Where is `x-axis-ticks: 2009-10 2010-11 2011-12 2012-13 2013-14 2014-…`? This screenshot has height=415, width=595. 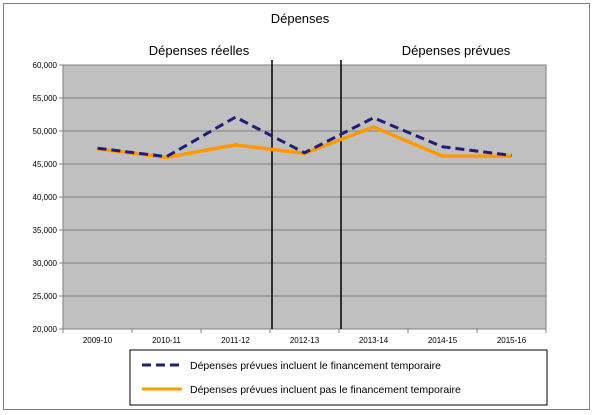
x-axis-ticks: 2009-10 2010-11 2011-12 2012-13 2013-14 2014-… is located at coordinates (304, 337).